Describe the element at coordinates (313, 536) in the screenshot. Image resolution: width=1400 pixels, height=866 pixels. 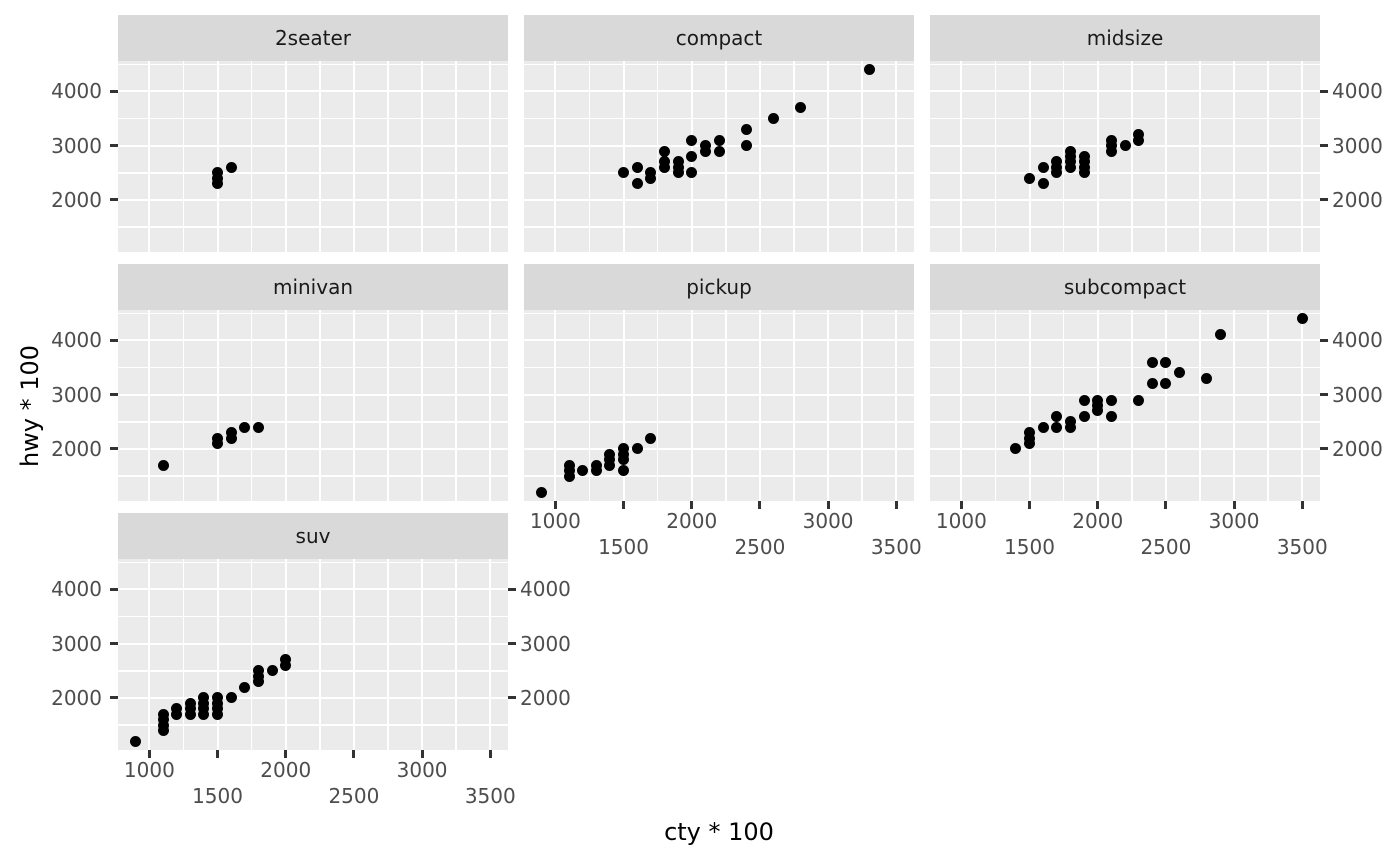
I see `facet-strip-suv: suv` at that location.